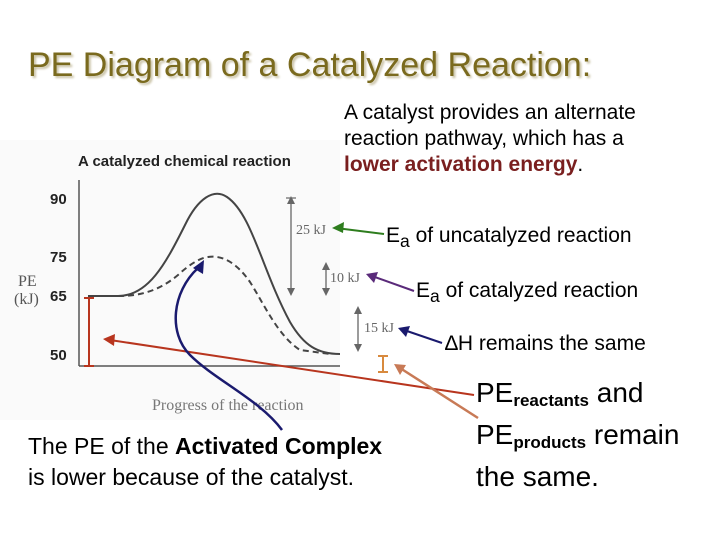 The image size is (720, 540). I want to click on gap-dh-label: 15 kJ, so click(379, 328).